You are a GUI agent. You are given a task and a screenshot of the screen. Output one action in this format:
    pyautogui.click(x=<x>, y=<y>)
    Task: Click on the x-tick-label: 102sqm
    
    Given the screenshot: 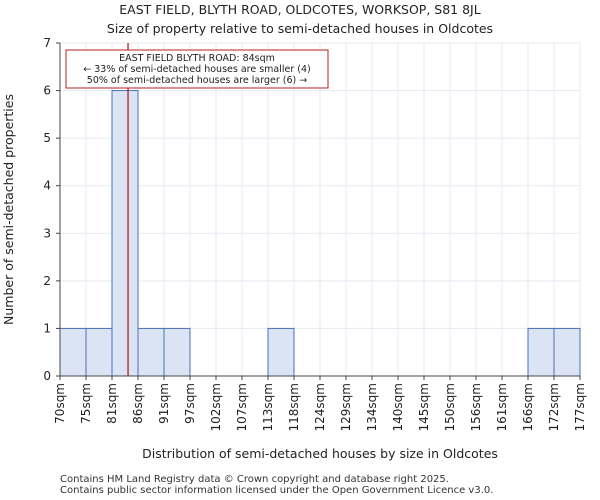 What is the action you would take?
    pyautogui.click(x=216, y=407)
    